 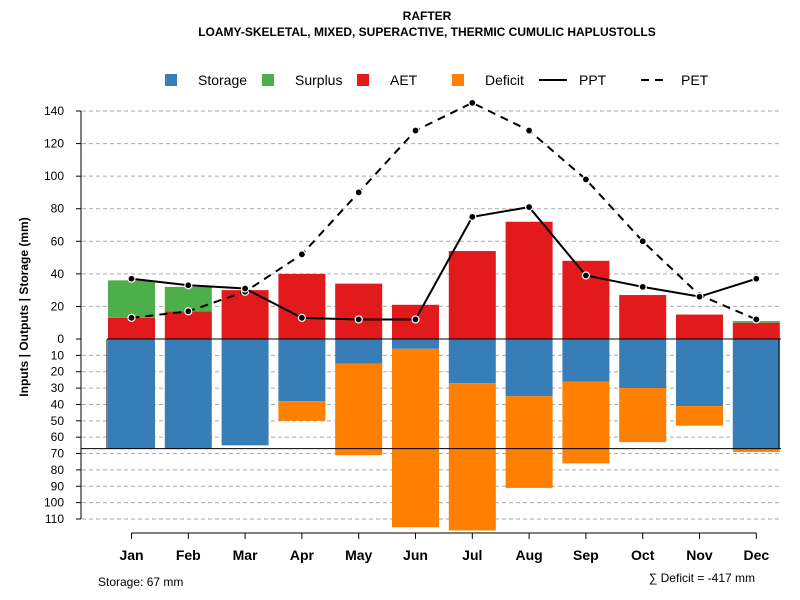 I want to click on bar-storage-oct, so click(x=643, y=364).